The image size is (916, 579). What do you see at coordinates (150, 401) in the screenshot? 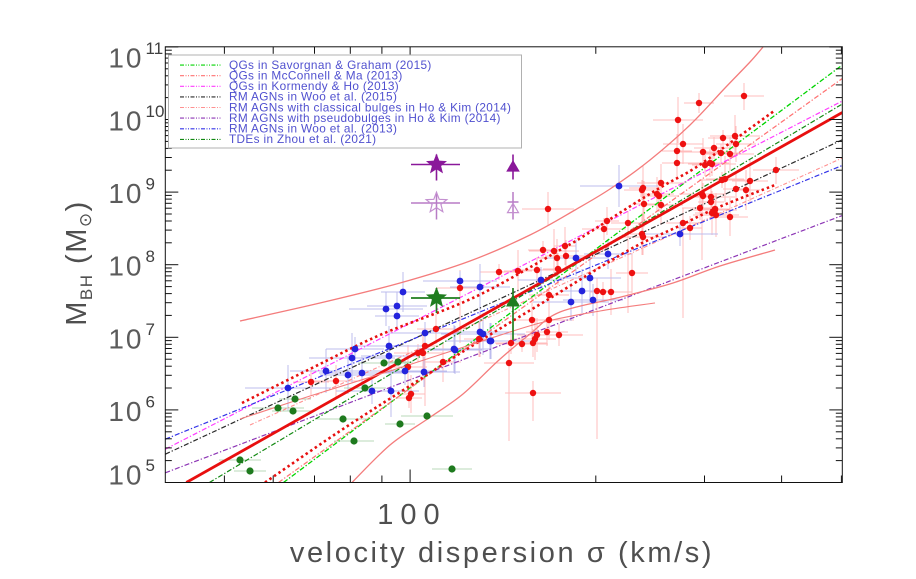
I see `svg-text: 6` at bounding box center [150, 401].